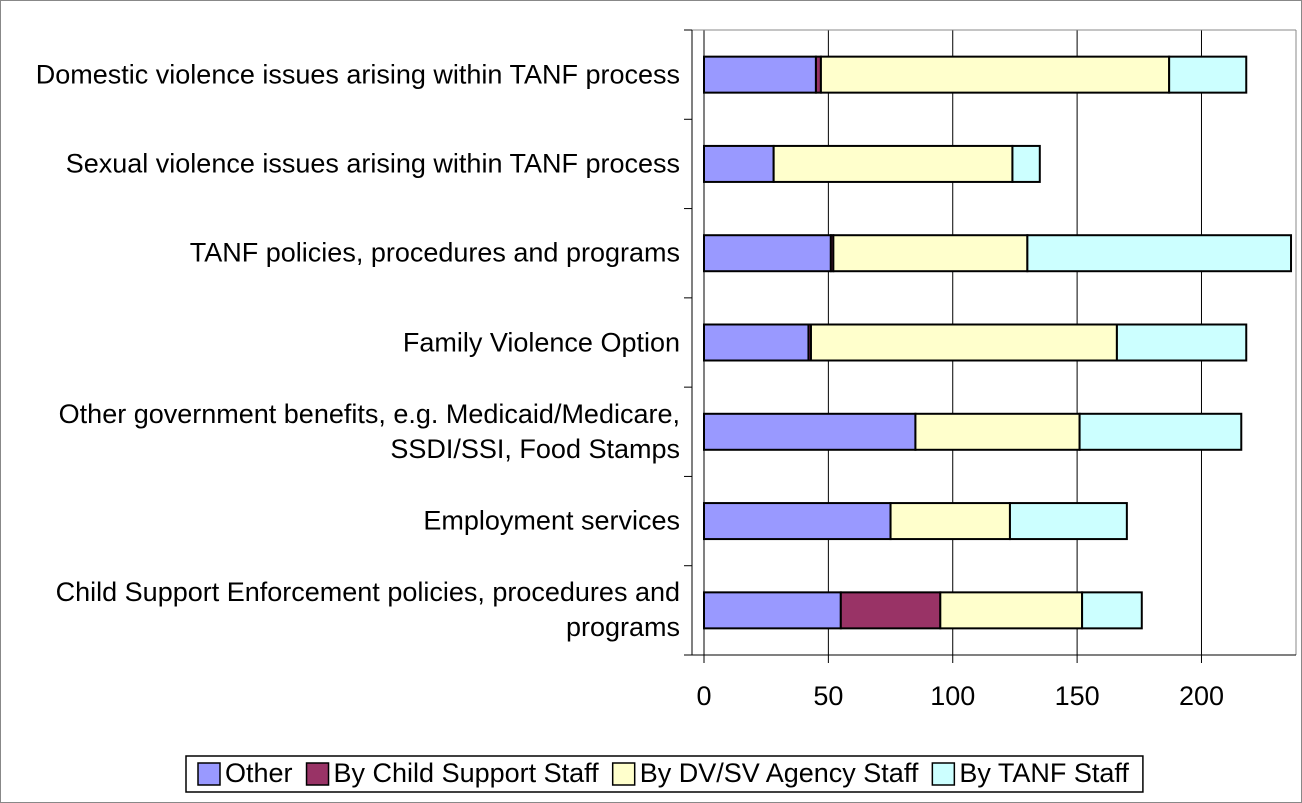 The height and width of the screenshot is (803, 1302). I want to click on legend-label: By DV/SV Agency Staff, so click(779, 773).